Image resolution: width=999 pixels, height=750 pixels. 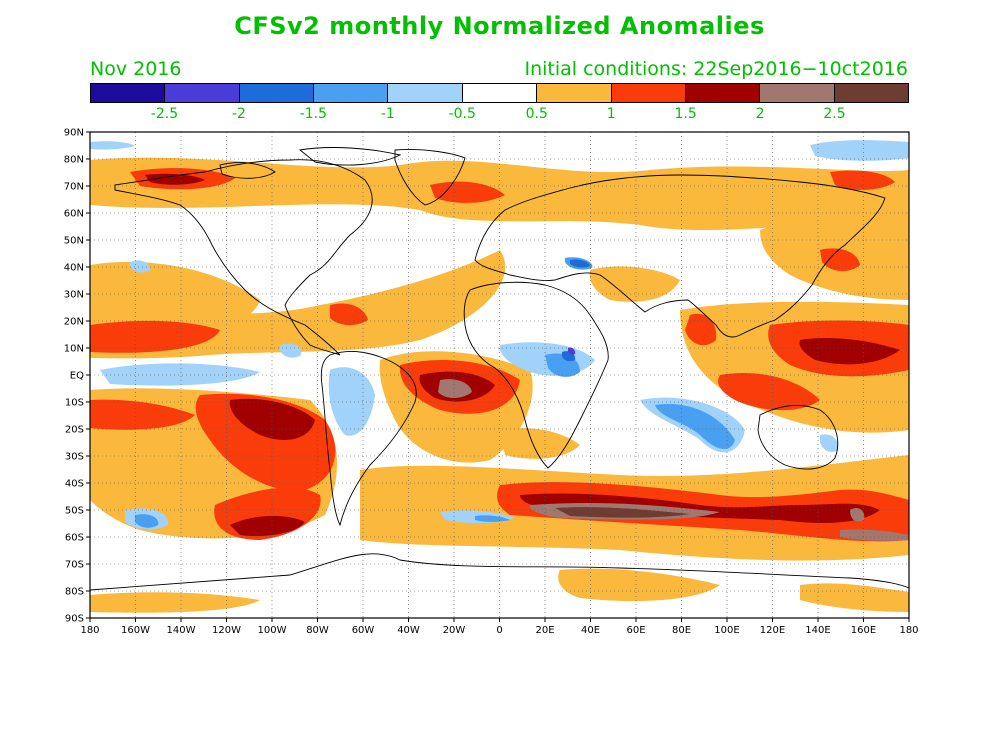 What do you see at coordinates (74, 160) in the screenshot?
I see `lat-label: 80N` at bounding box center [74, 160].